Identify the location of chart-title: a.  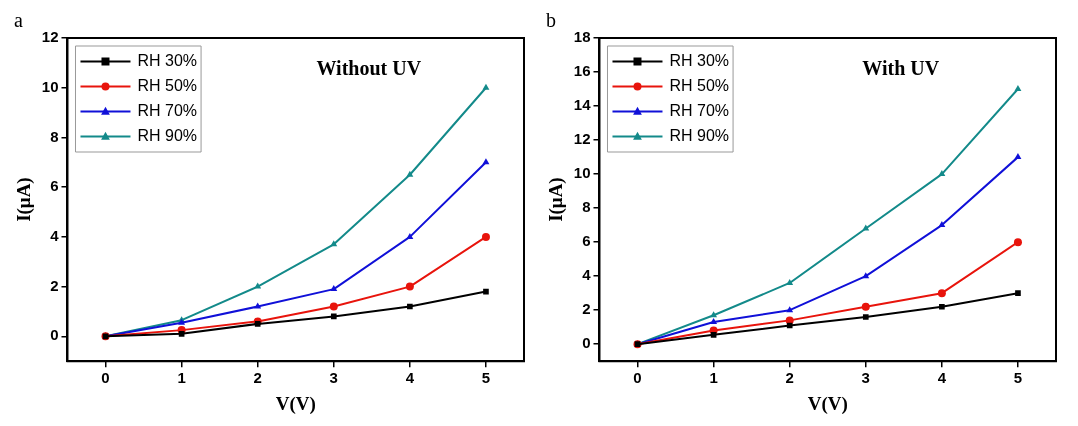
(18, 20).